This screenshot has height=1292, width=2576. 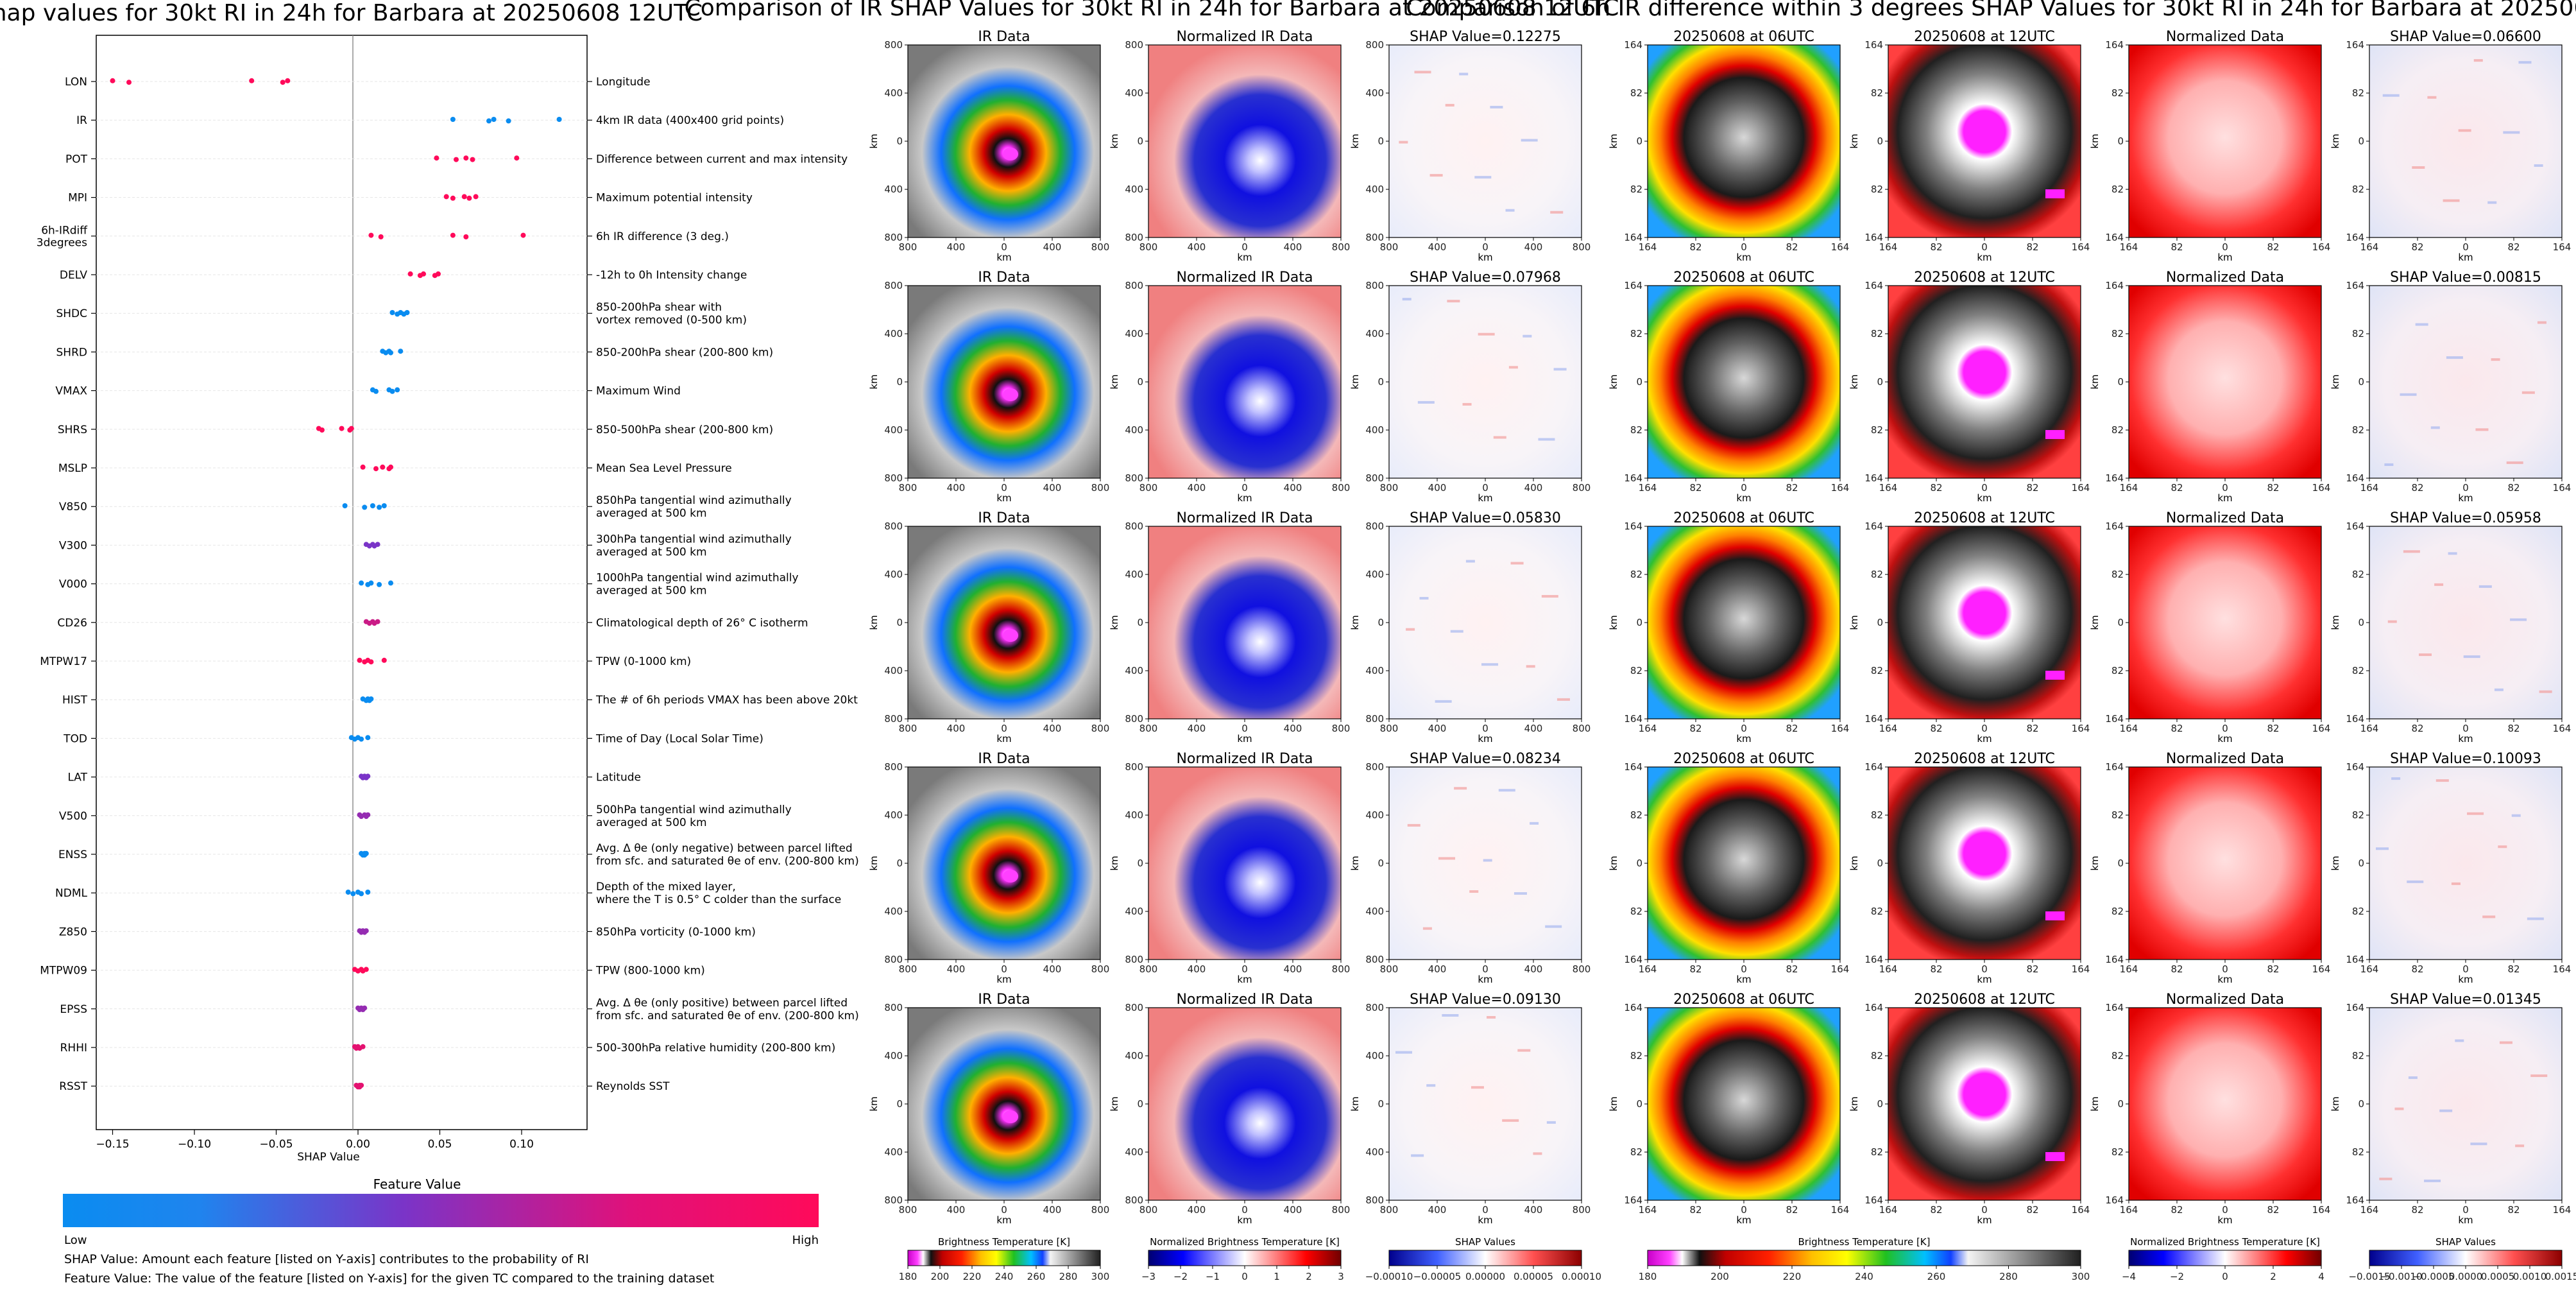 I want to click on x-tick-label: −0.15, so click(x=112, y=1144).